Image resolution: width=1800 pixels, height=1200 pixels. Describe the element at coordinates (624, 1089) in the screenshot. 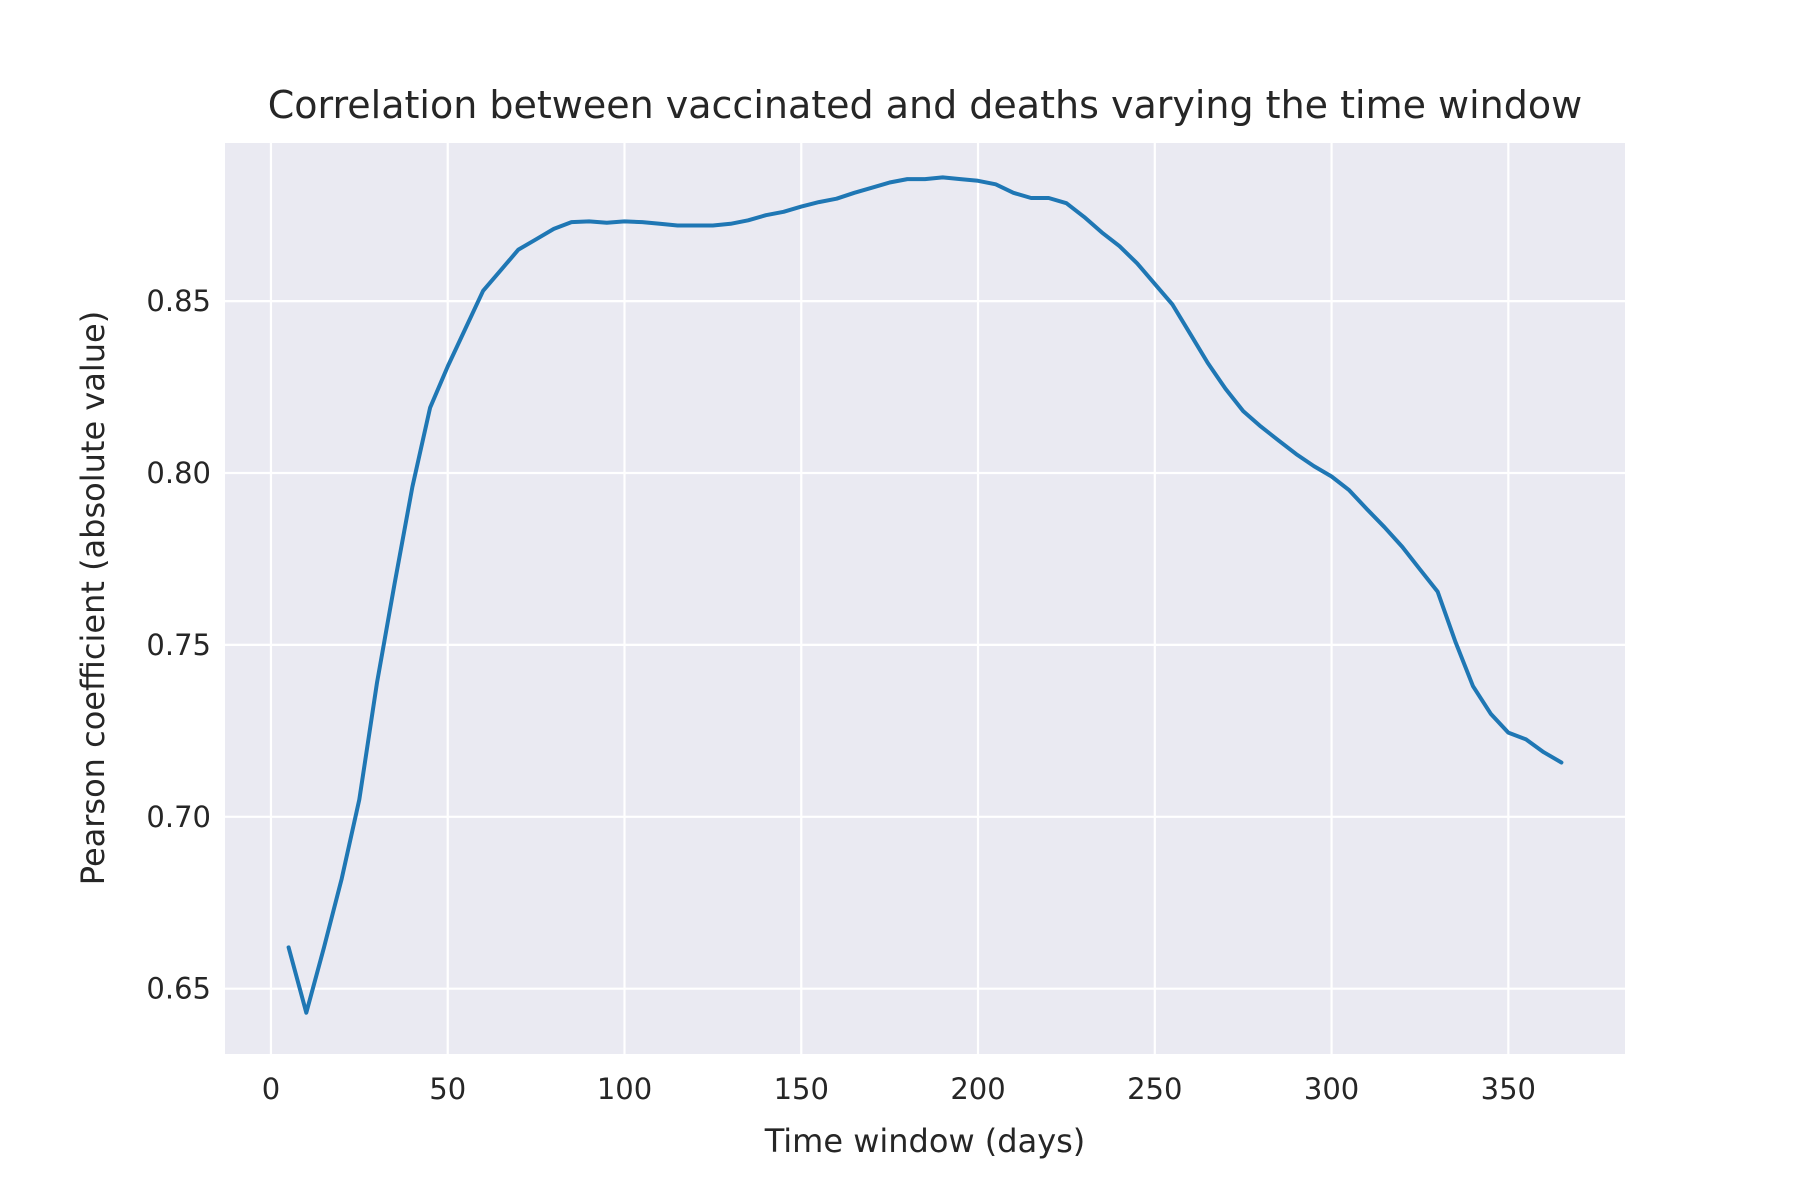

I see `x-tick-label: 100` at that location.